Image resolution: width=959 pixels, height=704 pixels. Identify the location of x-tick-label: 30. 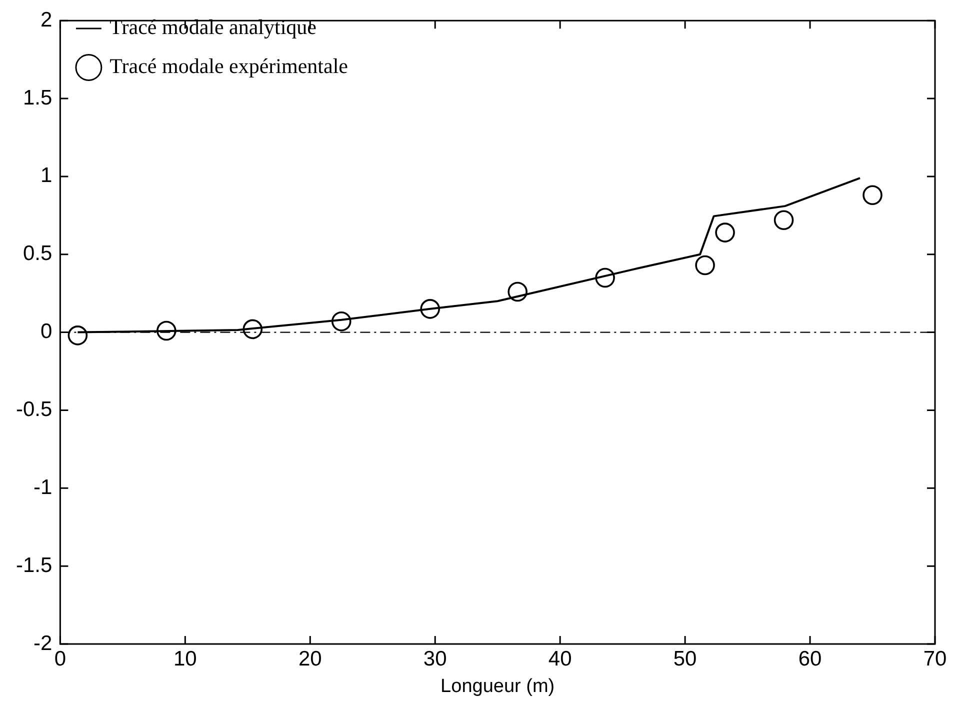
(435, 658).